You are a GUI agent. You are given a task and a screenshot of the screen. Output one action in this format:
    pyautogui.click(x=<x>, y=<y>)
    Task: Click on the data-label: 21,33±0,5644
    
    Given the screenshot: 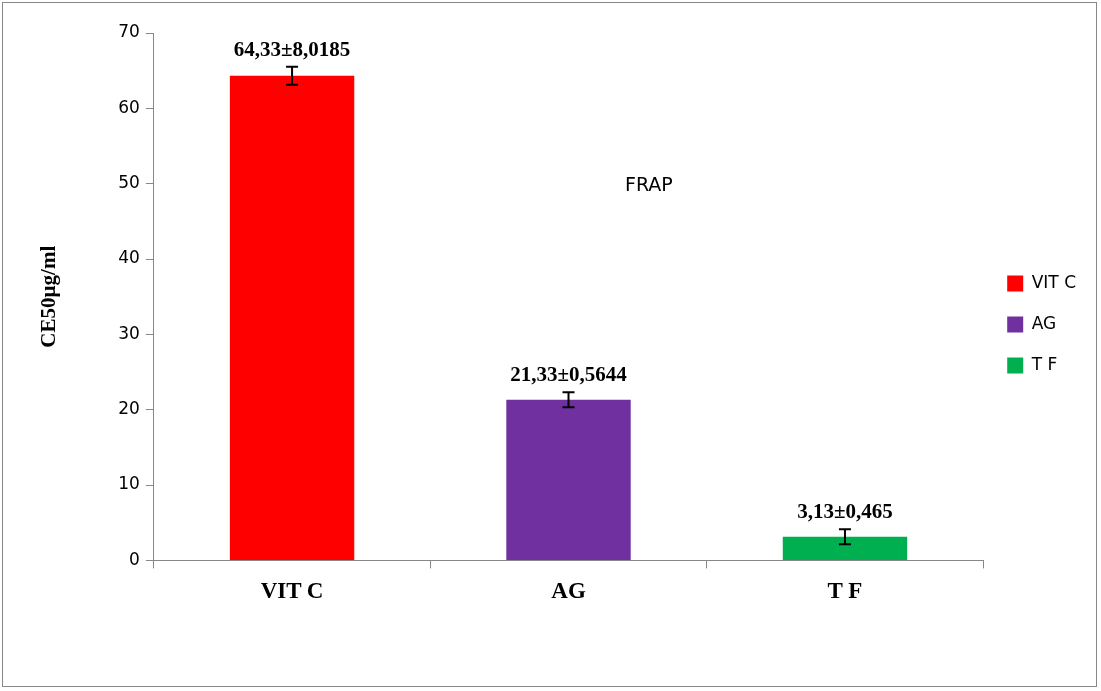 What is the action you would take?
    pyautogui.click(x=569, y=374)
    